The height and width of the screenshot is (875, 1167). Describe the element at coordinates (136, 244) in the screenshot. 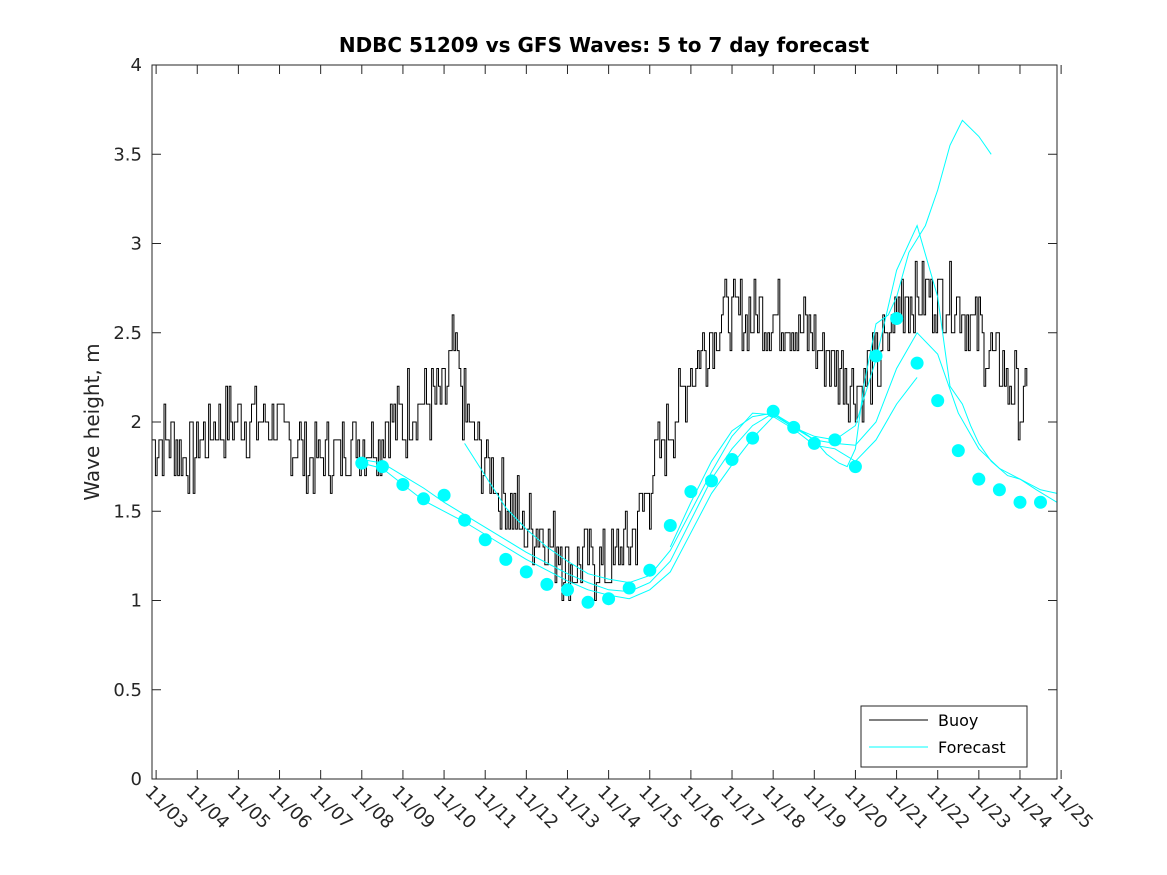

I see `y-tick-label: 3` at that location.